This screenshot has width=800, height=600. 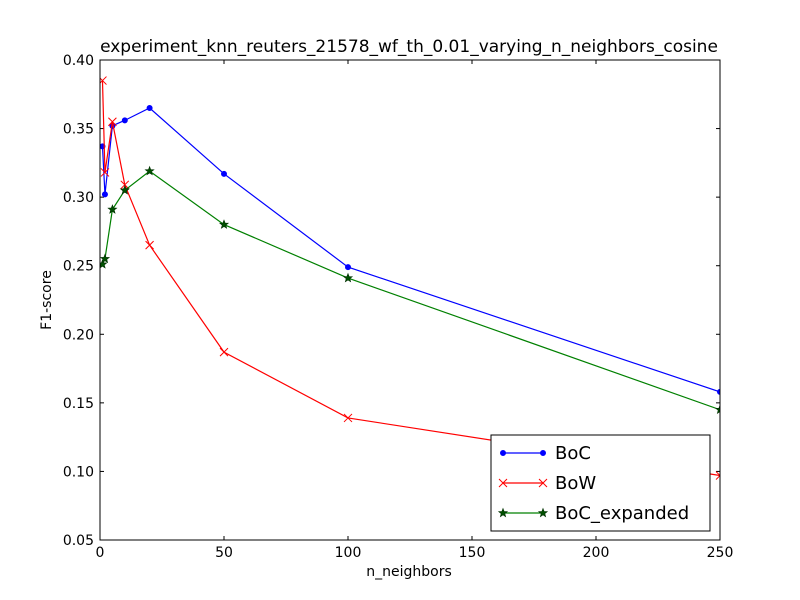 I want to click on legend-label-boc: BoC, so click(x=573, y=453).